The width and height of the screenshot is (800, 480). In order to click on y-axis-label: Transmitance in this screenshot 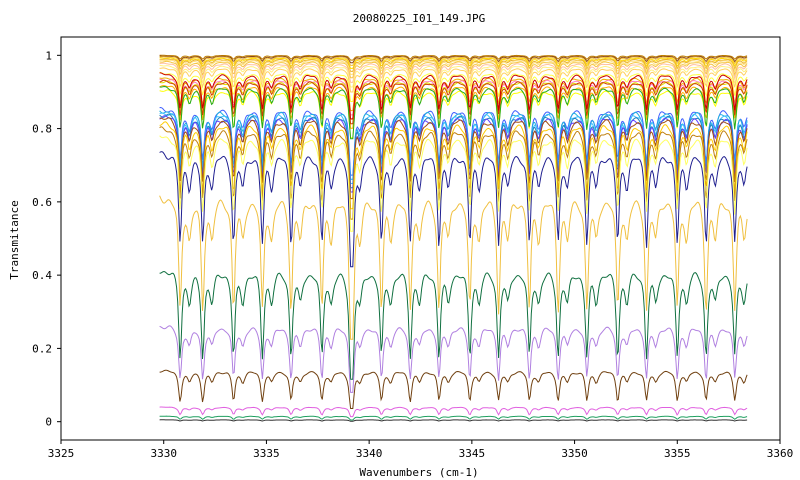, I will do `click(14, 239)`.